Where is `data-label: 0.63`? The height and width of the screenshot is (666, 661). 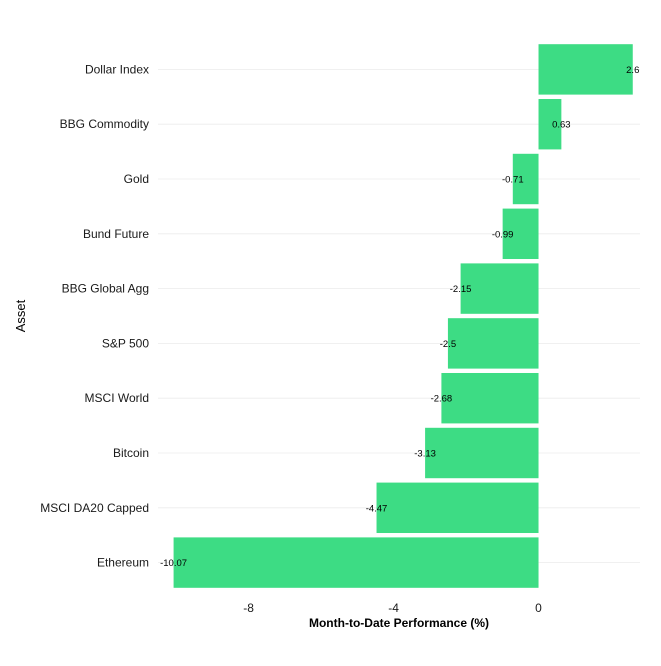
data-label: 0.63 is located at coordinates (561, 125).